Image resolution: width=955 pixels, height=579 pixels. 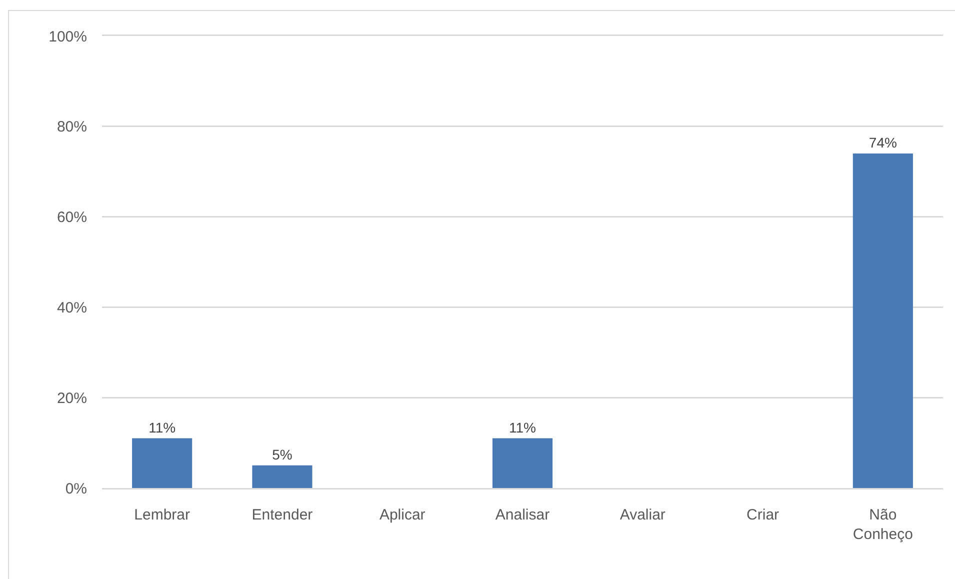 What do you see at coordinates (763, 515) in the screenshot?
I see `x-tick-label: Criar` at bounding box center [763, 515].